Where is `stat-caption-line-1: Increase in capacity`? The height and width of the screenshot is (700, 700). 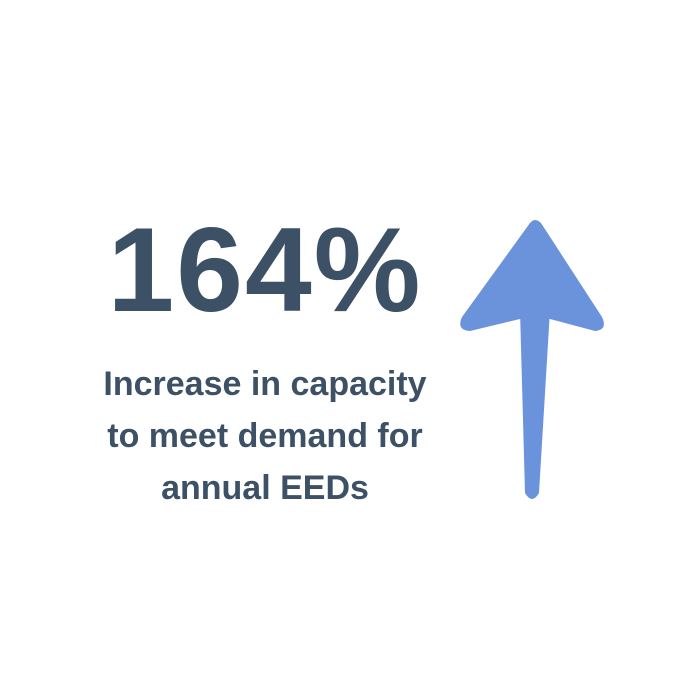
stat-caption-line-1: Increase in capacity is located at coordinates (265, 384).